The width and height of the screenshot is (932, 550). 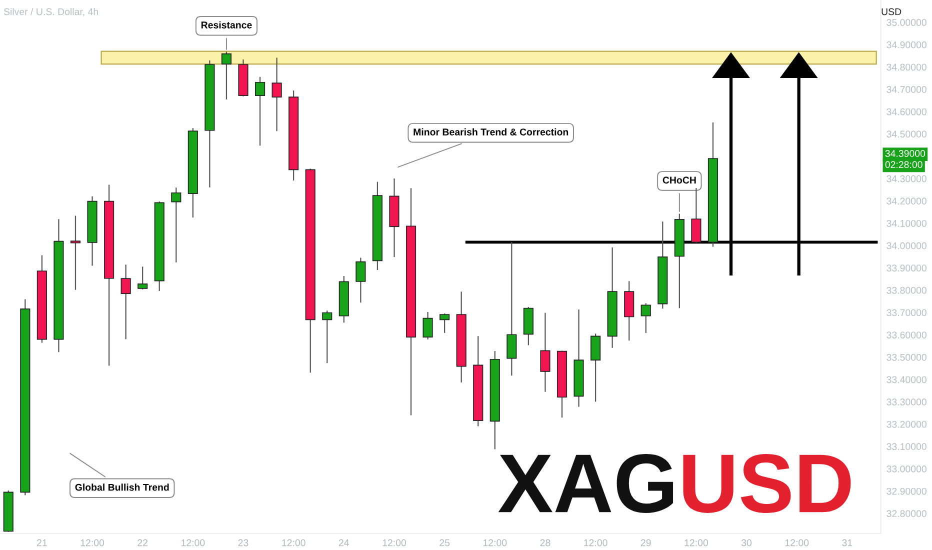 I want to click on x-tick-label: 23, so click(x=243, y=542).